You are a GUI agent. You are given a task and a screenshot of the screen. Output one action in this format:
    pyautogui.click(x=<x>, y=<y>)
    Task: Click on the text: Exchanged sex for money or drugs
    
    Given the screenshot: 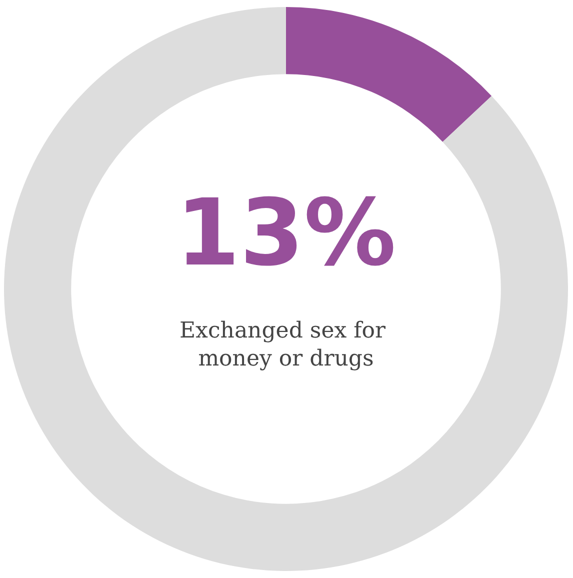 What is the action you would take?
    pyautogui.click(x=286, y=345)
    